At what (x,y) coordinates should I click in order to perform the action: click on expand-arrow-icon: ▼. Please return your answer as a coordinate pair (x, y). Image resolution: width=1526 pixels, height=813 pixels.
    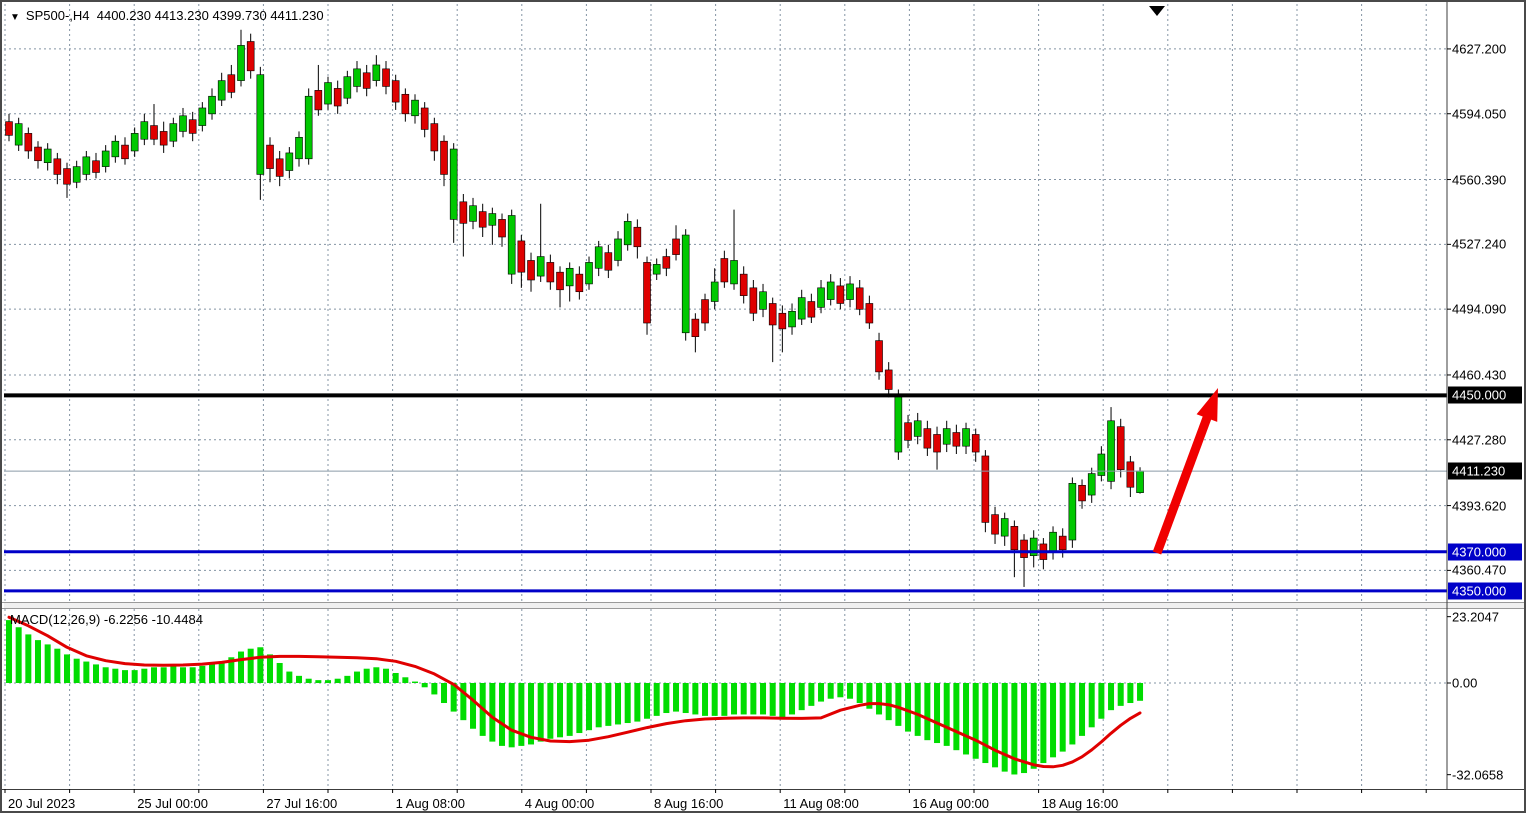
    Looking at the image, I should click on (15, 17).